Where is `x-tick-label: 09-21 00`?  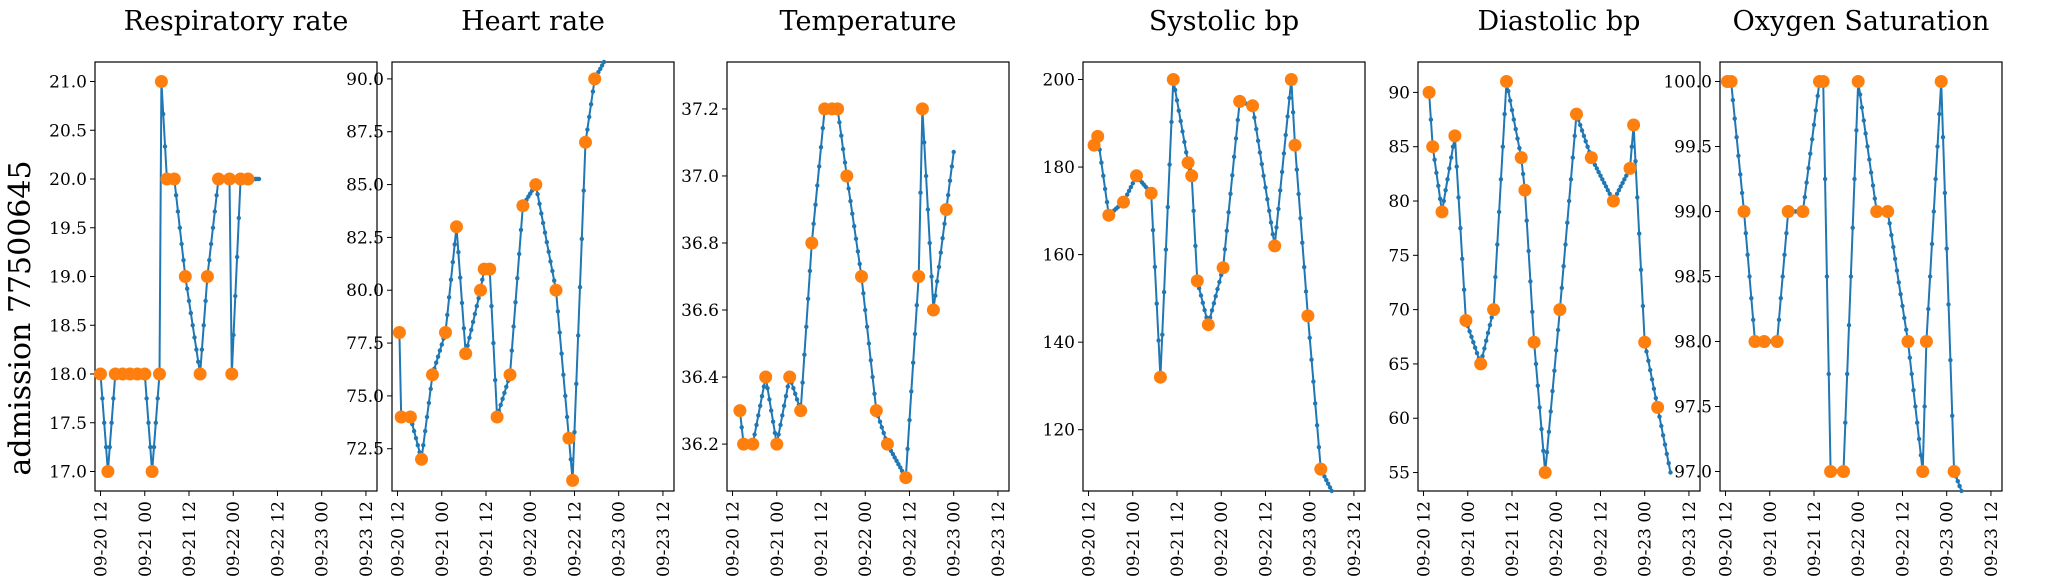 x-tick-label: 09-21 00 is located at coordinates (1771, 539).